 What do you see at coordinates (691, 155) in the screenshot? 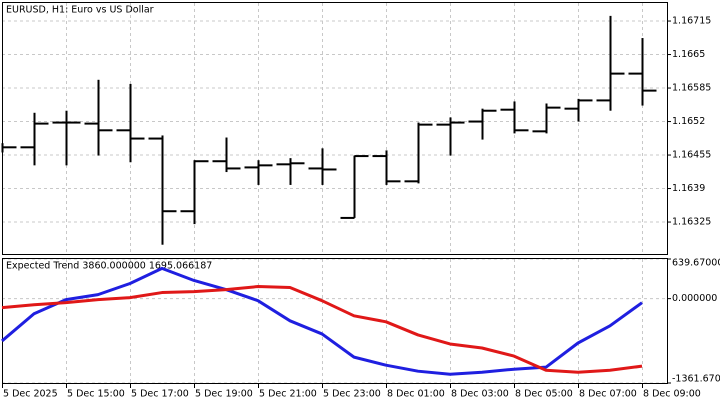
I see `y-tick-label: 1.16455` at bounding box center [691, 155].